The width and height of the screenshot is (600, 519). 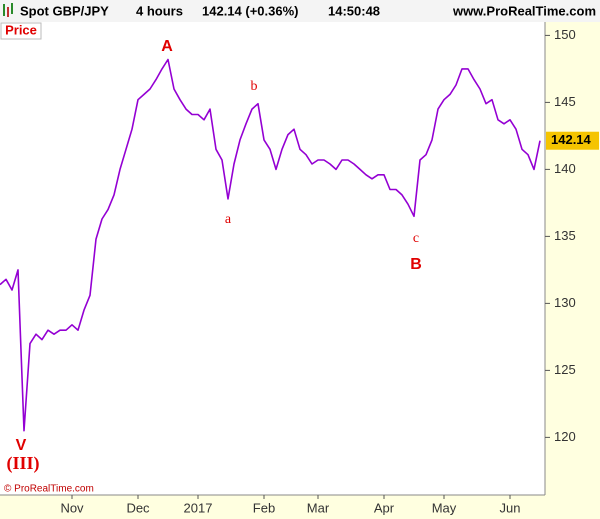 What do you see at coordinates (300, 11) in the screenshot?
I see `header-bar` at bounding box center [300, 11].